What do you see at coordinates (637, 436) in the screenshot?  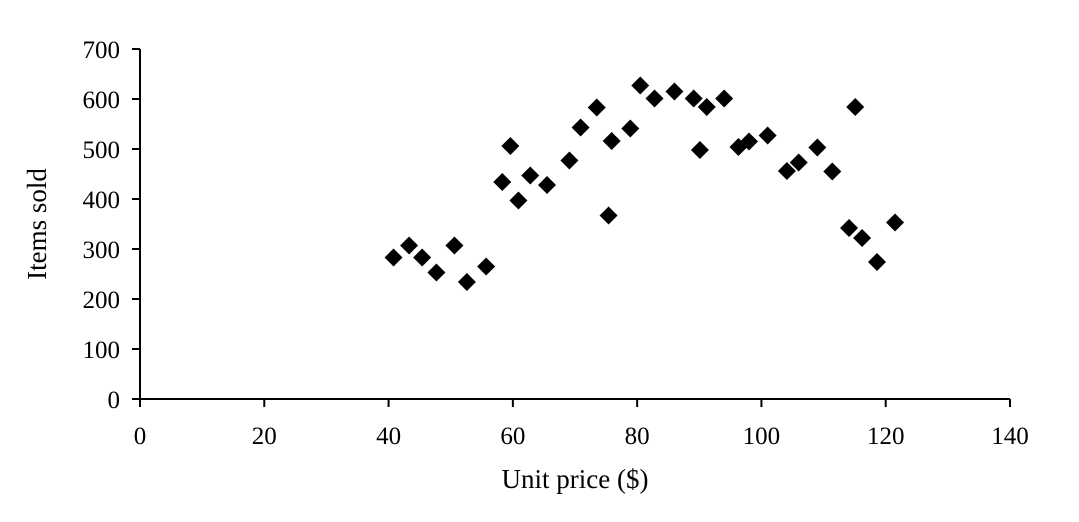 I see `x-tick-label: 80` at bounding box center [637, 436].